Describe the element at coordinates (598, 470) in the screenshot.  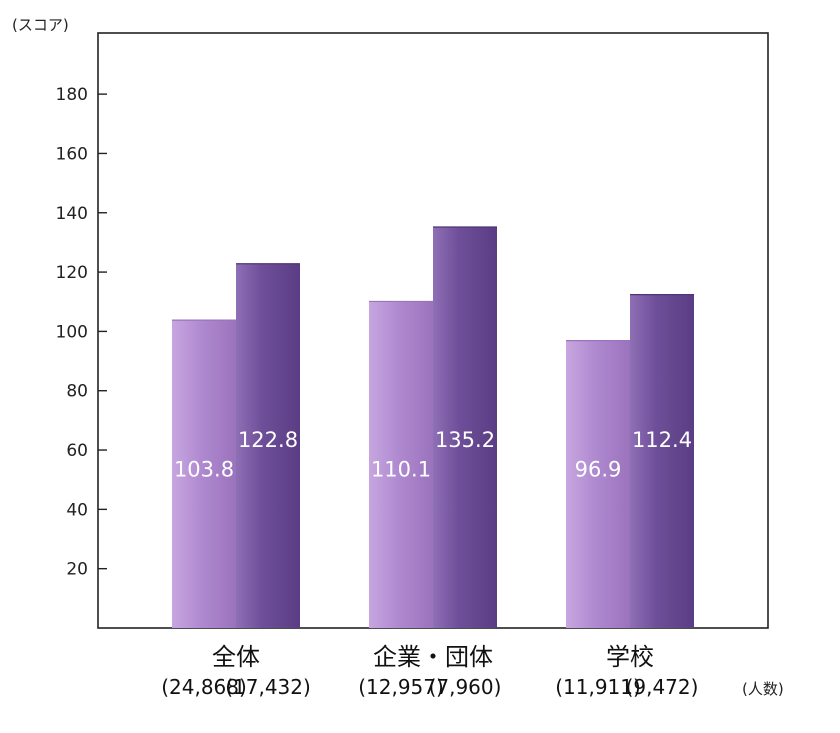
I see `bar-value-label: 96.9` at that location.